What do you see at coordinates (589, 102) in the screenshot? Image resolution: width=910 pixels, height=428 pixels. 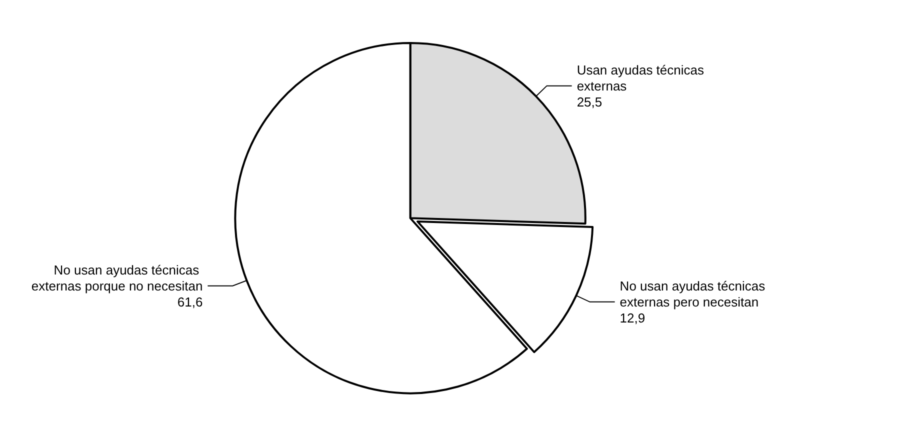 I see `data-label: 25,5` at bounding box center [589, 102].